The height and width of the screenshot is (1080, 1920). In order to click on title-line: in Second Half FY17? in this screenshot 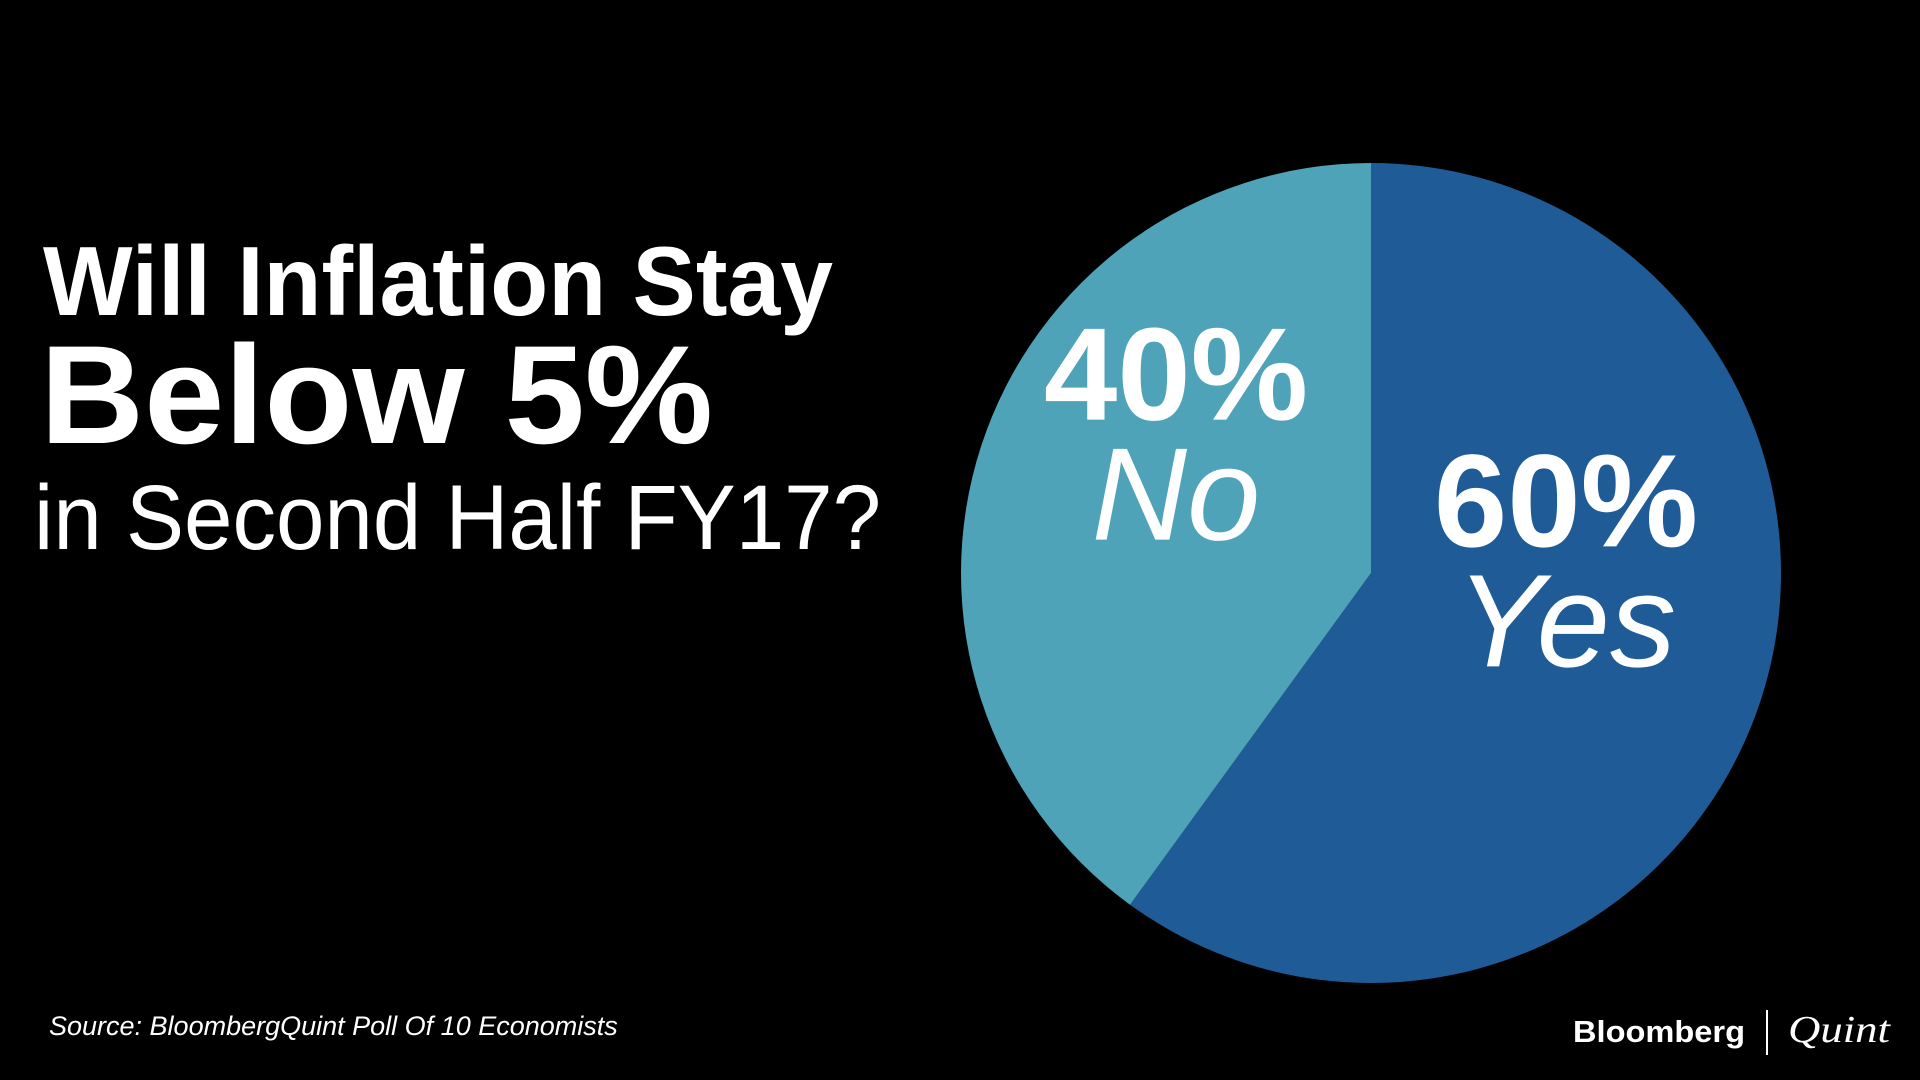, I will do `click(457, 518)`.